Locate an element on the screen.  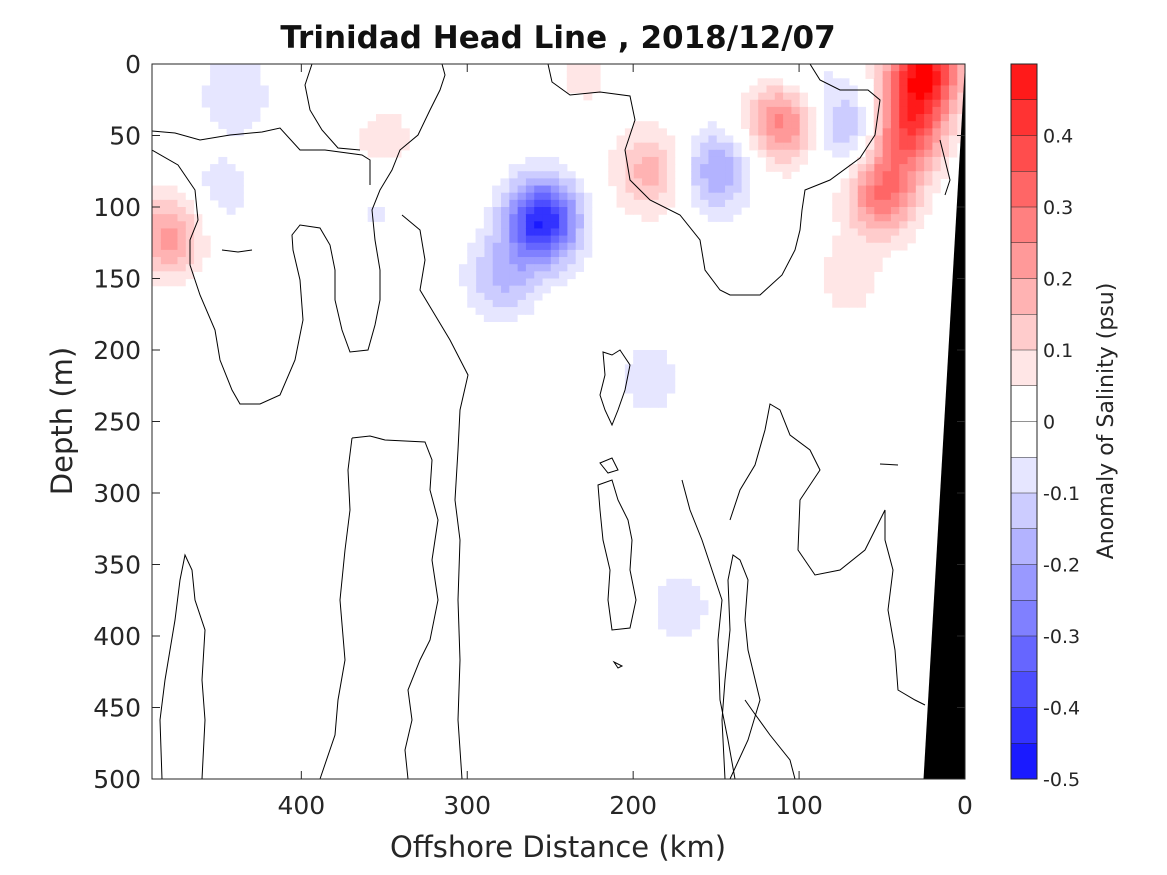
colorbar-tick-label: -0.2 is located at coordinates (1061, 566).